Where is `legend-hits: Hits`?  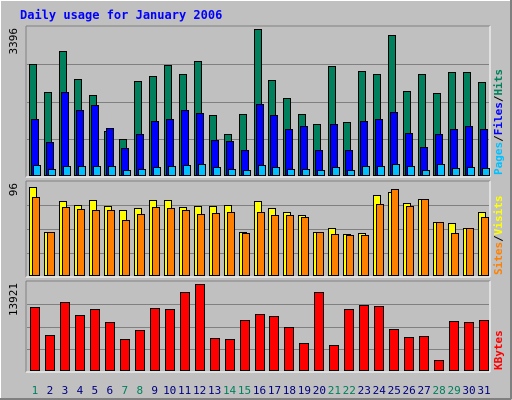
legend-hits: Hits is located at coordinates (498, 82).